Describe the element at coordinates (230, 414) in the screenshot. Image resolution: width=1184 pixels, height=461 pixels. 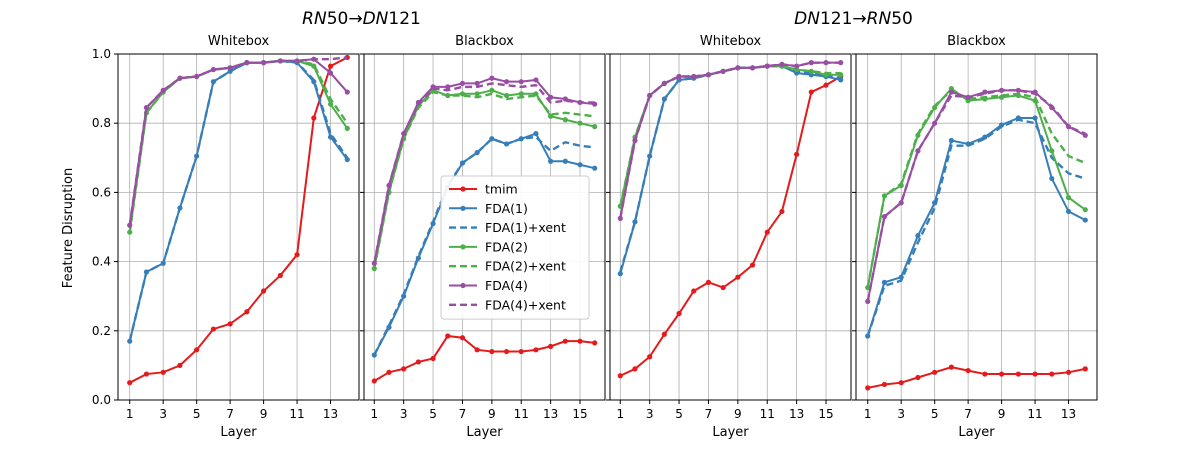
I see `x-tick-label: 7` at that location.